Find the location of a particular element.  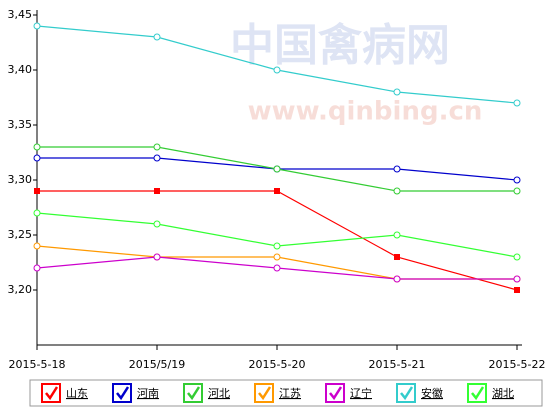

legend-label: 河北 is located at coordinates (219, 393).